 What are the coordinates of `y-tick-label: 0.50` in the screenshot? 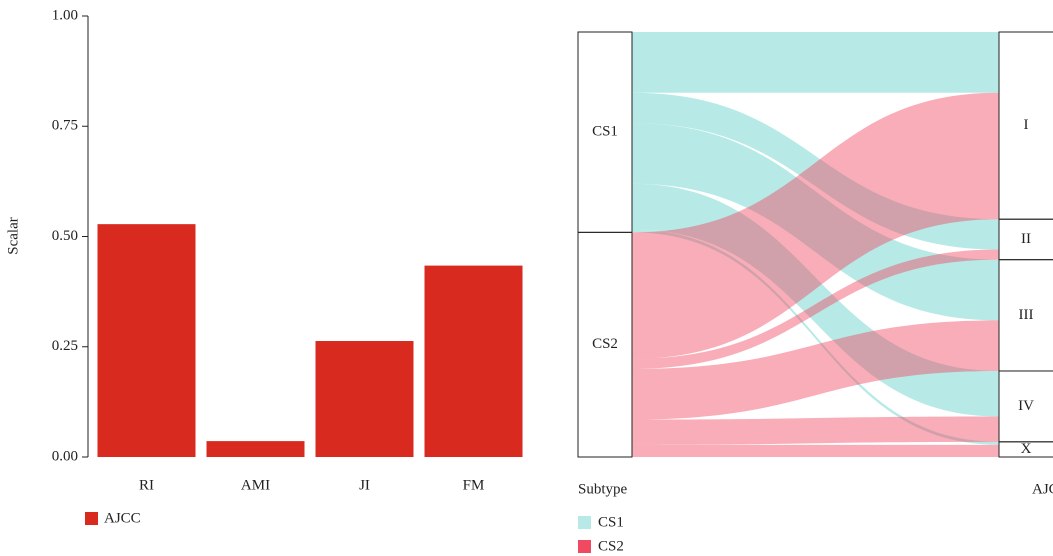 It's located at (65, 236).